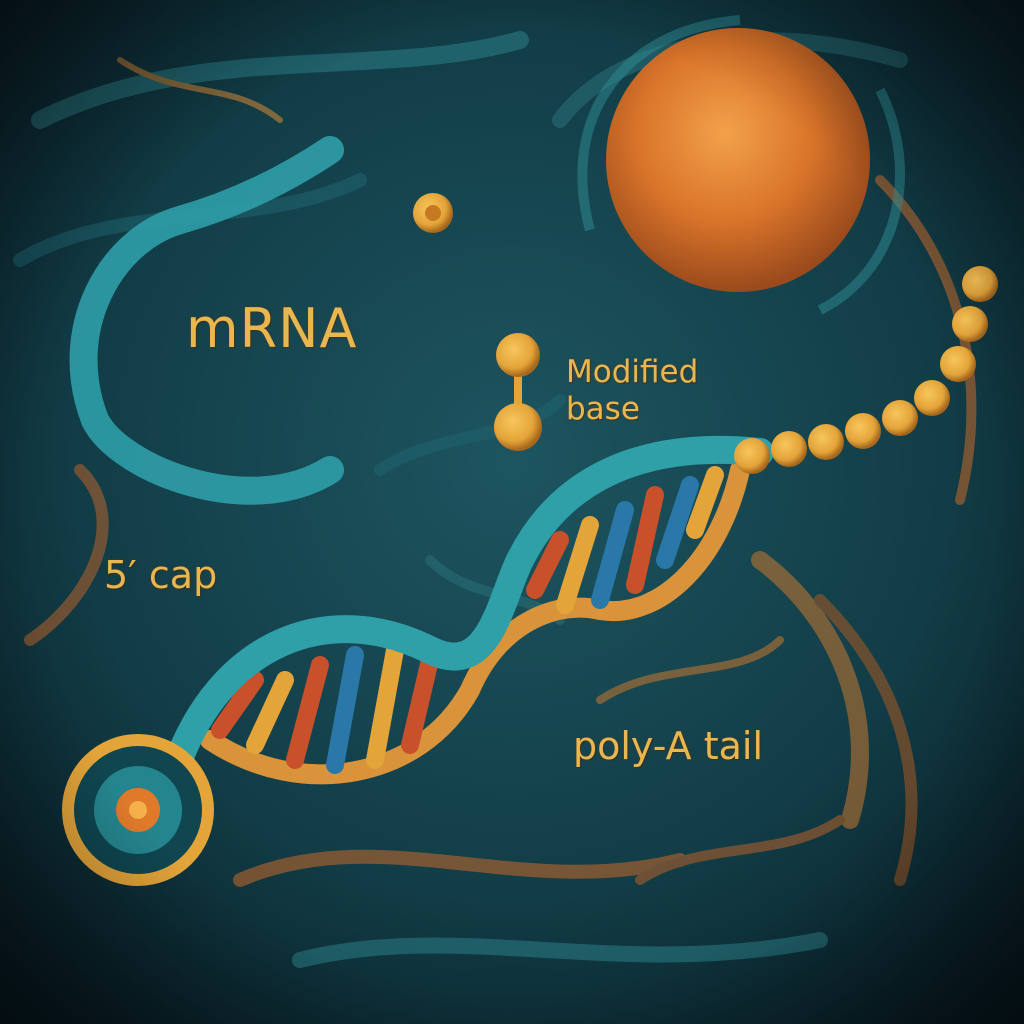 This screenshot has height=1024, width=1024. I want to click on poly-a-tail-label: poly-A tail, so click(668, 746).